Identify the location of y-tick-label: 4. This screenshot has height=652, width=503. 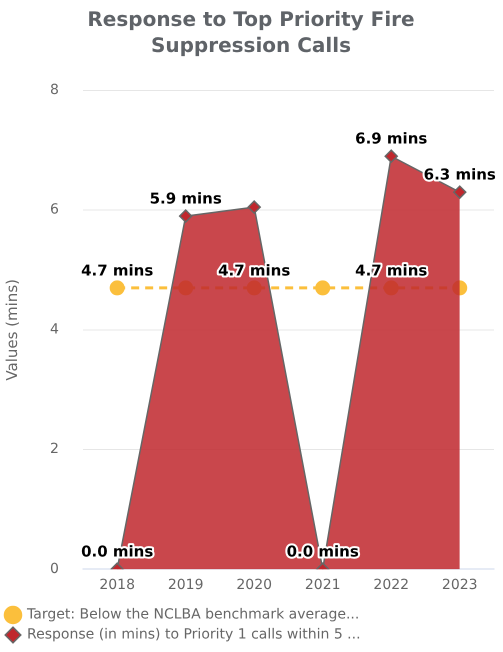
(54, 329).